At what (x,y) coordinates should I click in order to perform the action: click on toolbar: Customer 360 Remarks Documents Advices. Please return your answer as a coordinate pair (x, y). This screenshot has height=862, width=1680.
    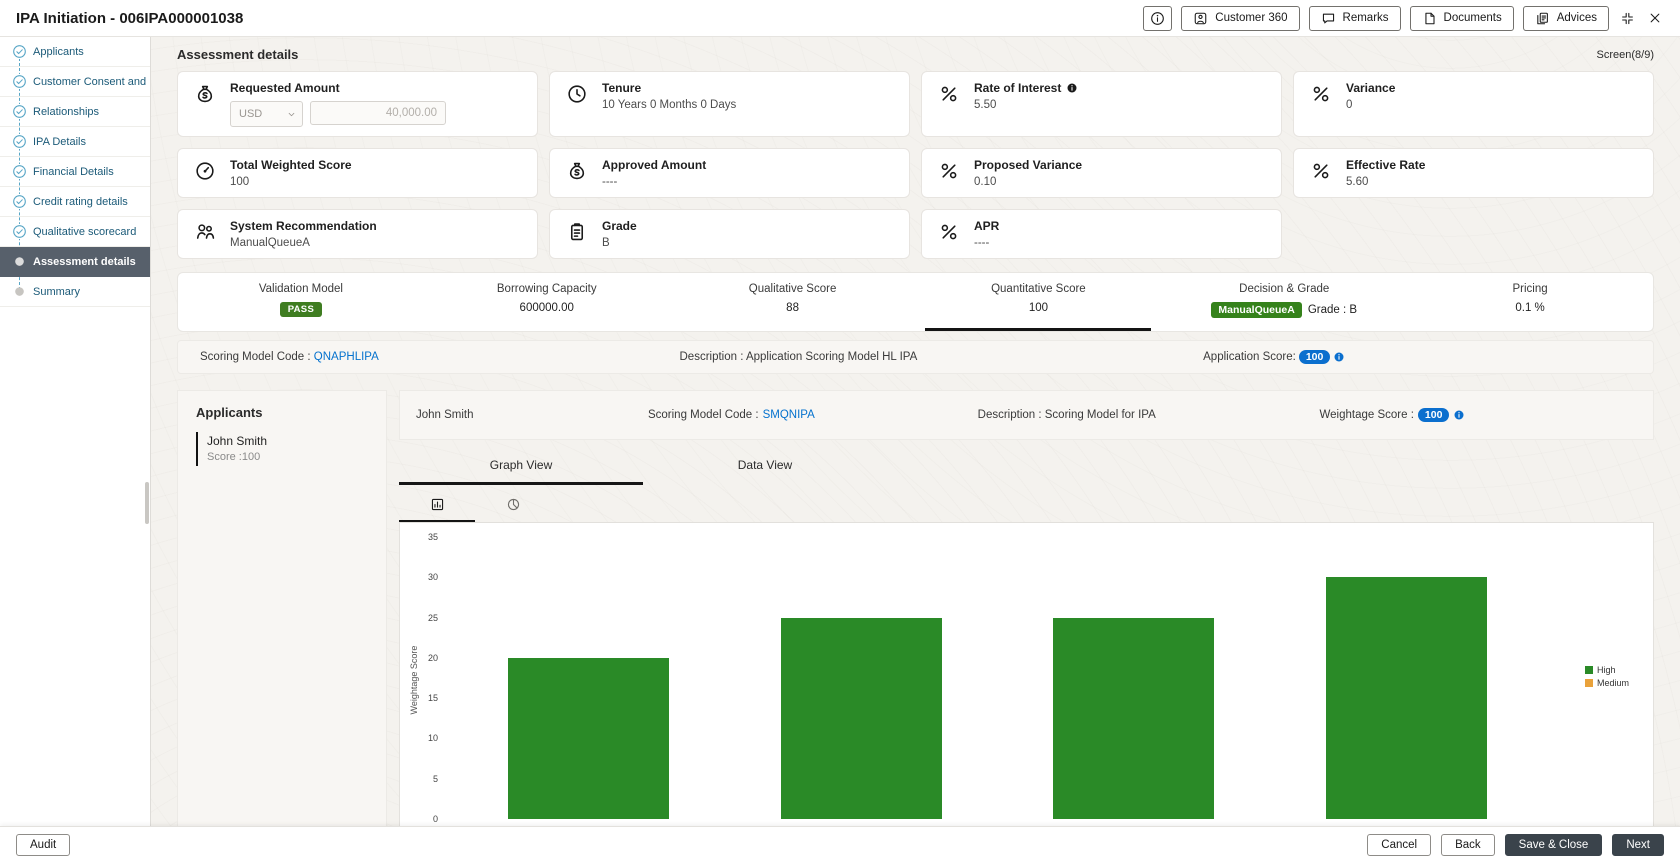
    Looking at the image, I should click on (1403, 18).